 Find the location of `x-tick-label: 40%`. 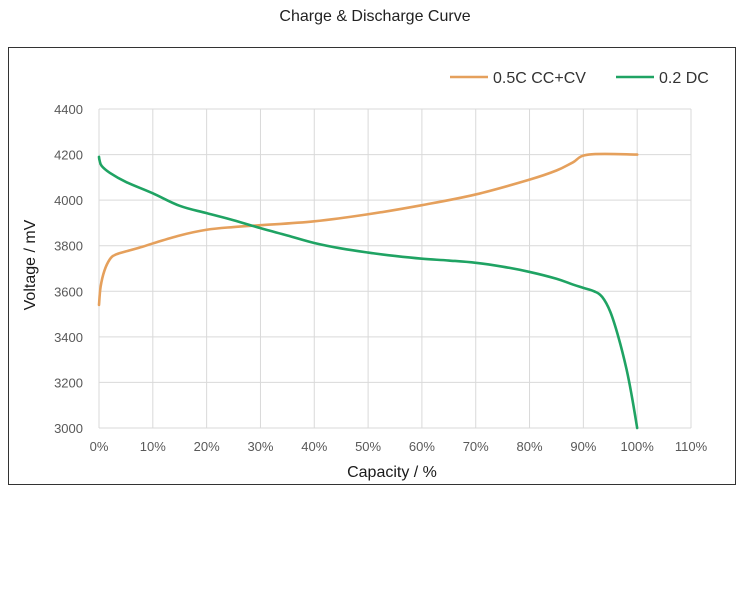

x-tick-label: 40% is located at coordinates (314, 446).